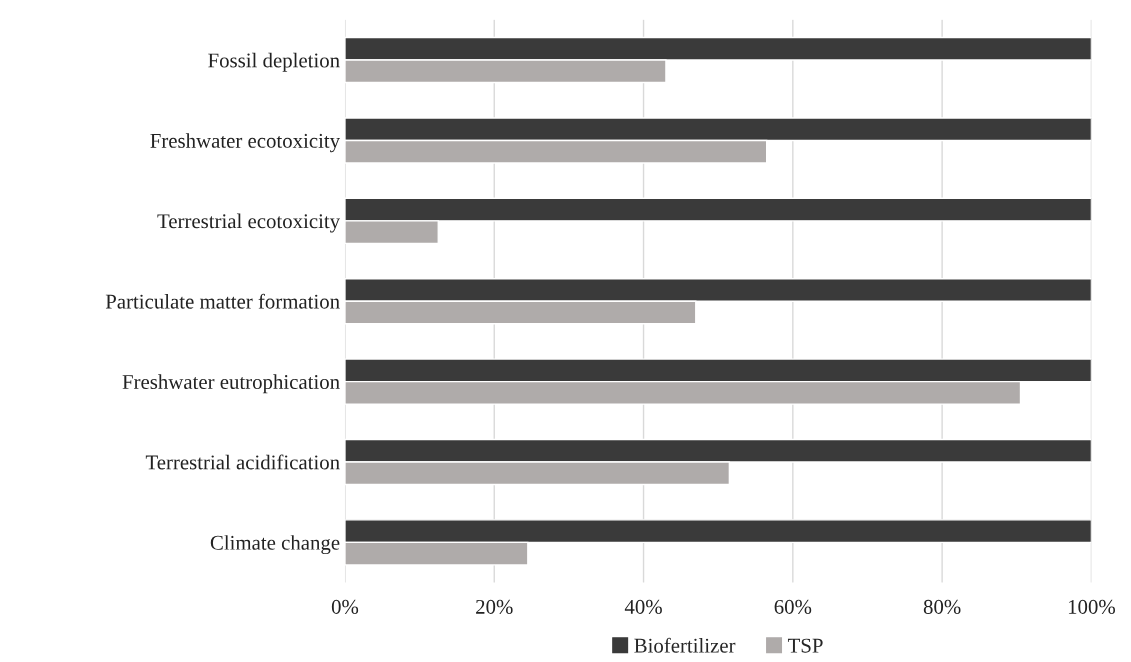  Describe the element at coordinates (222, 301) in the screenshot. I see `y-tick-label: Particulate matter formation` at that location.